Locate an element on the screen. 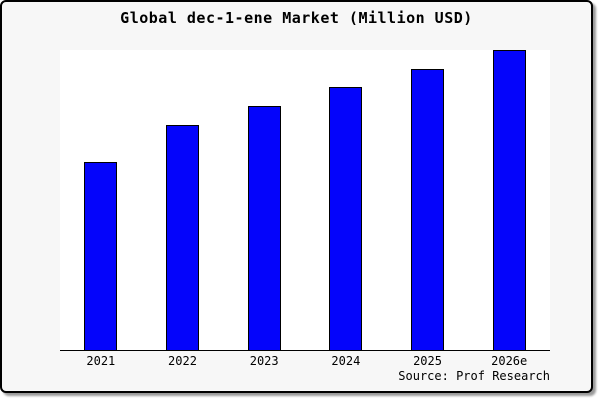  bar-2025 is located at coordinates (428, 209).